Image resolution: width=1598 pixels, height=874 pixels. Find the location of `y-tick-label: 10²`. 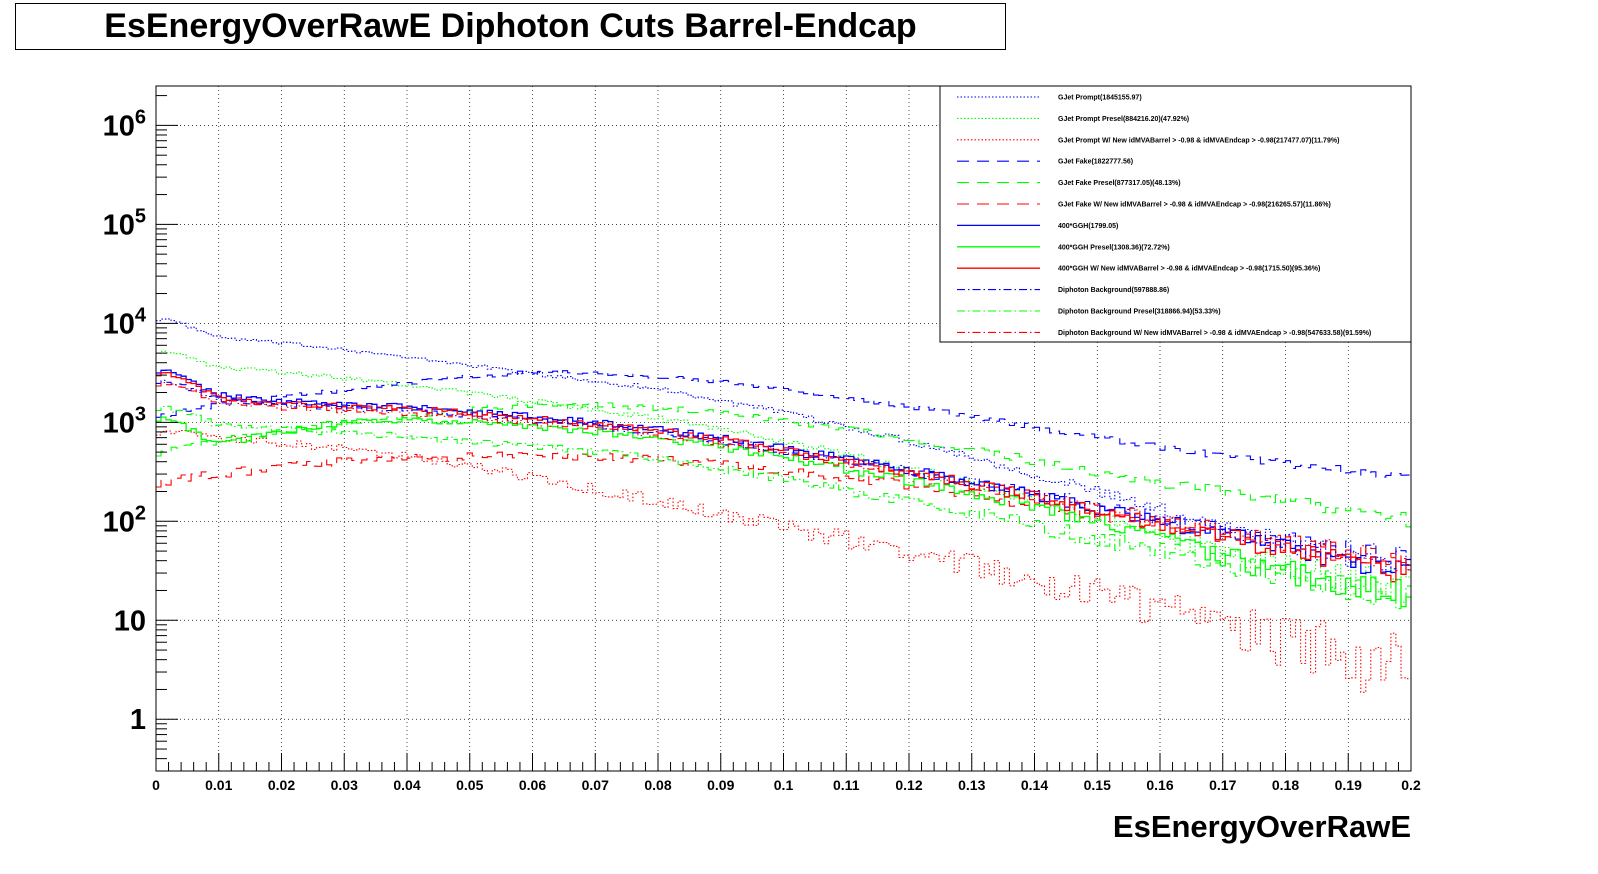

y-tick-label: 10² is located at coordinates (124, 520).